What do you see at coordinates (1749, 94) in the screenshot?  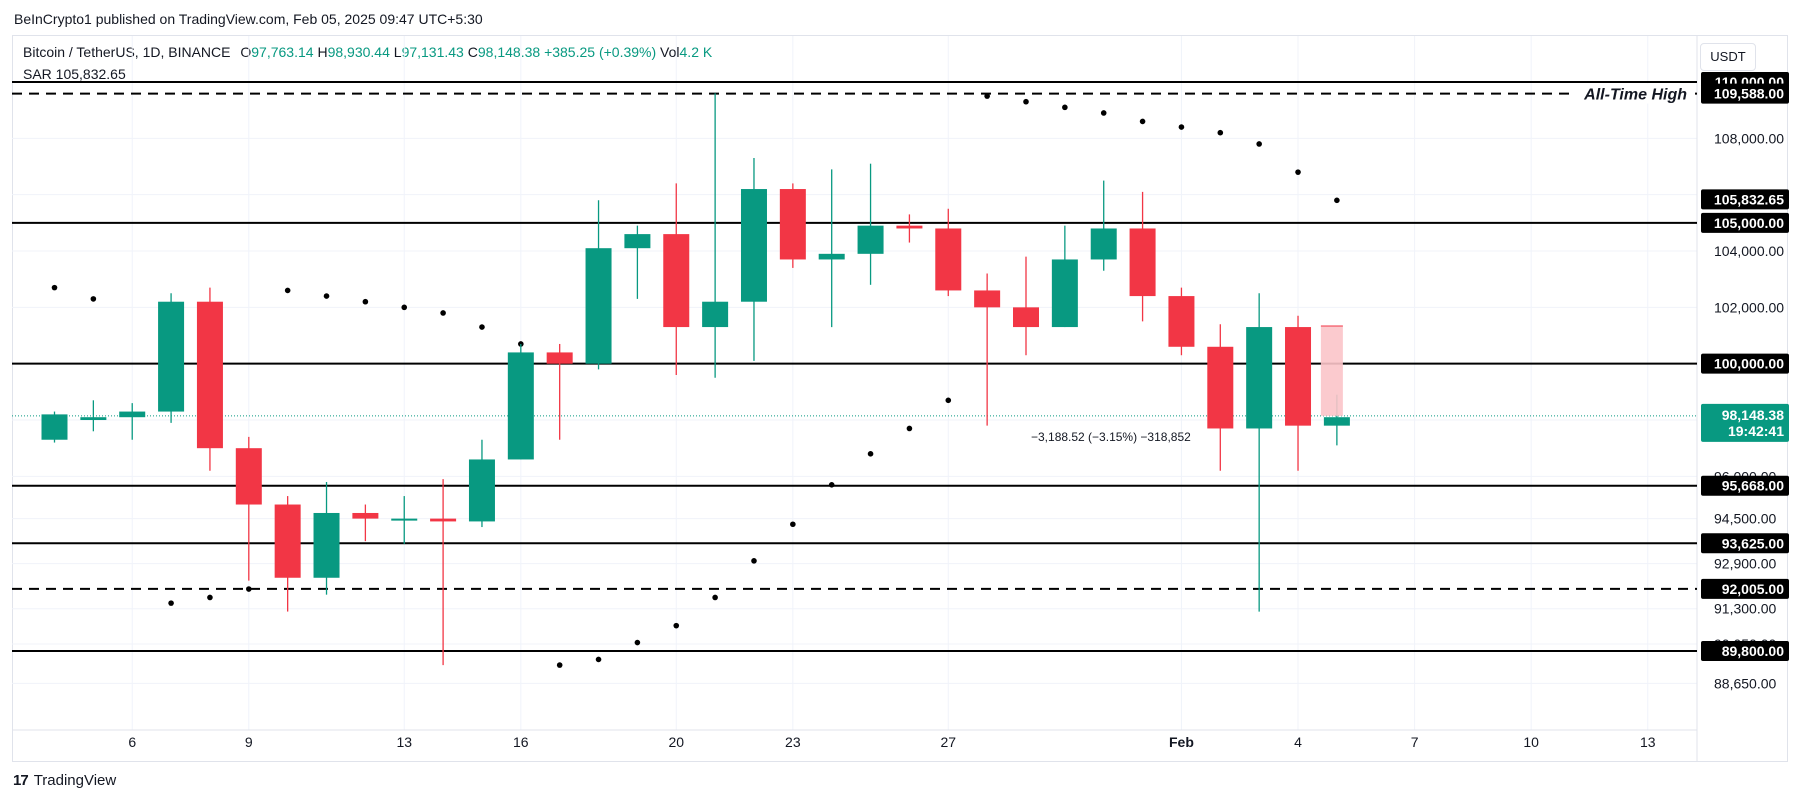 I see `price-level-tag-label: 109,588.00` at bounding box center [1749, 94].